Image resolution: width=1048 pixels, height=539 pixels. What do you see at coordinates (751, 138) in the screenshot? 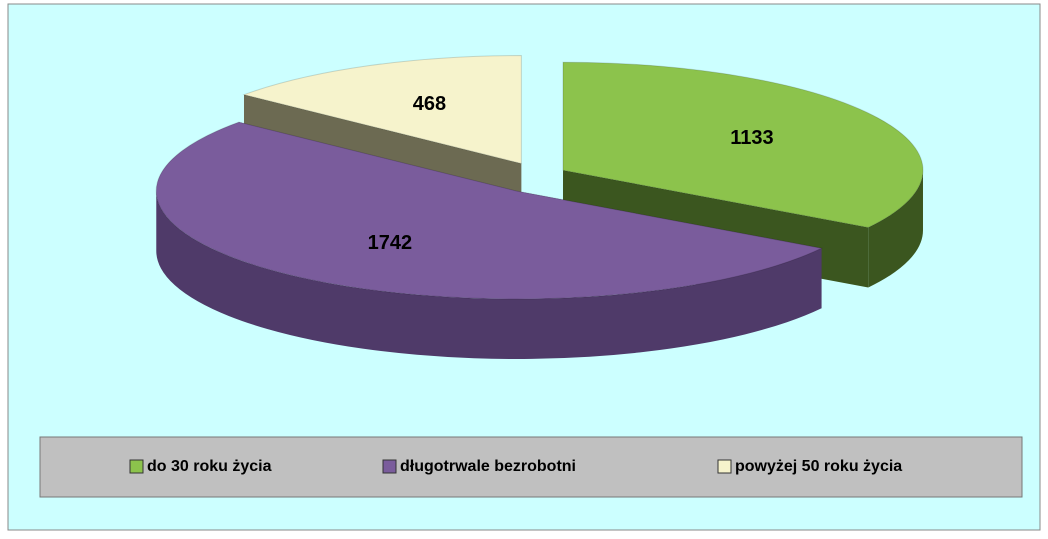
I see `data-label: 1133` at bounding box center [751, 138].